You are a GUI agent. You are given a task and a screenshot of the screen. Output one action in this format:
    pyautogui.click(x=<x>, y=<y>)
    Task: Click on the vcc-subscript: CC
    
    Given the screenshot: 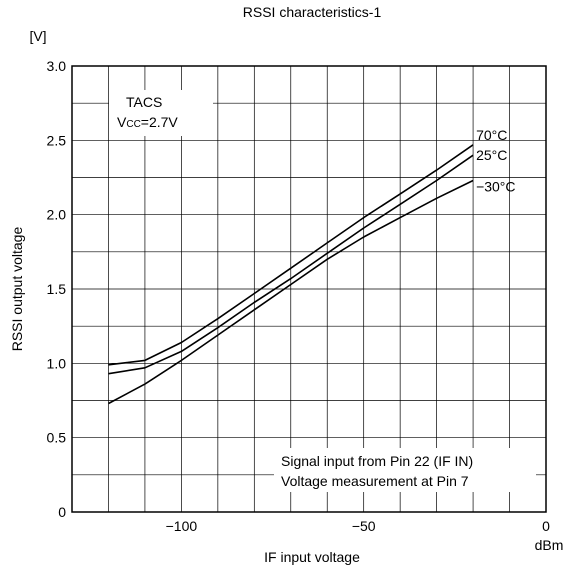 What is the action you would take?
    pyautogui.click(x=133, y=124)
    